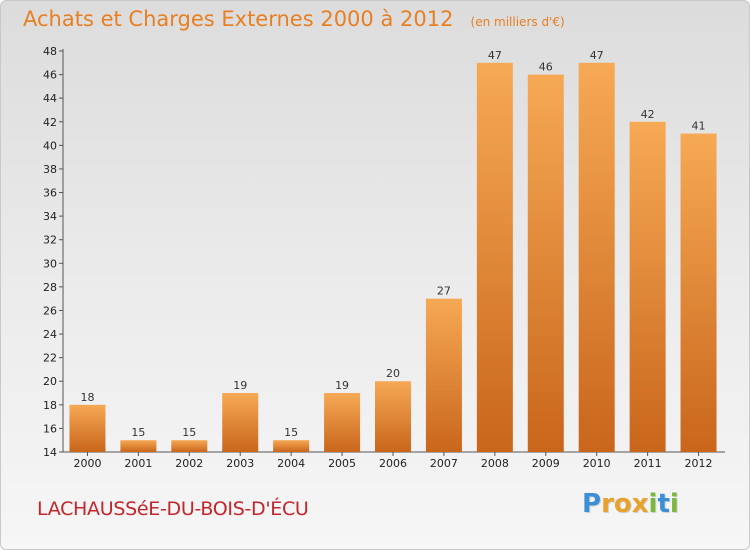  I want to click on y-tick-label: 32, so click(50, 240).